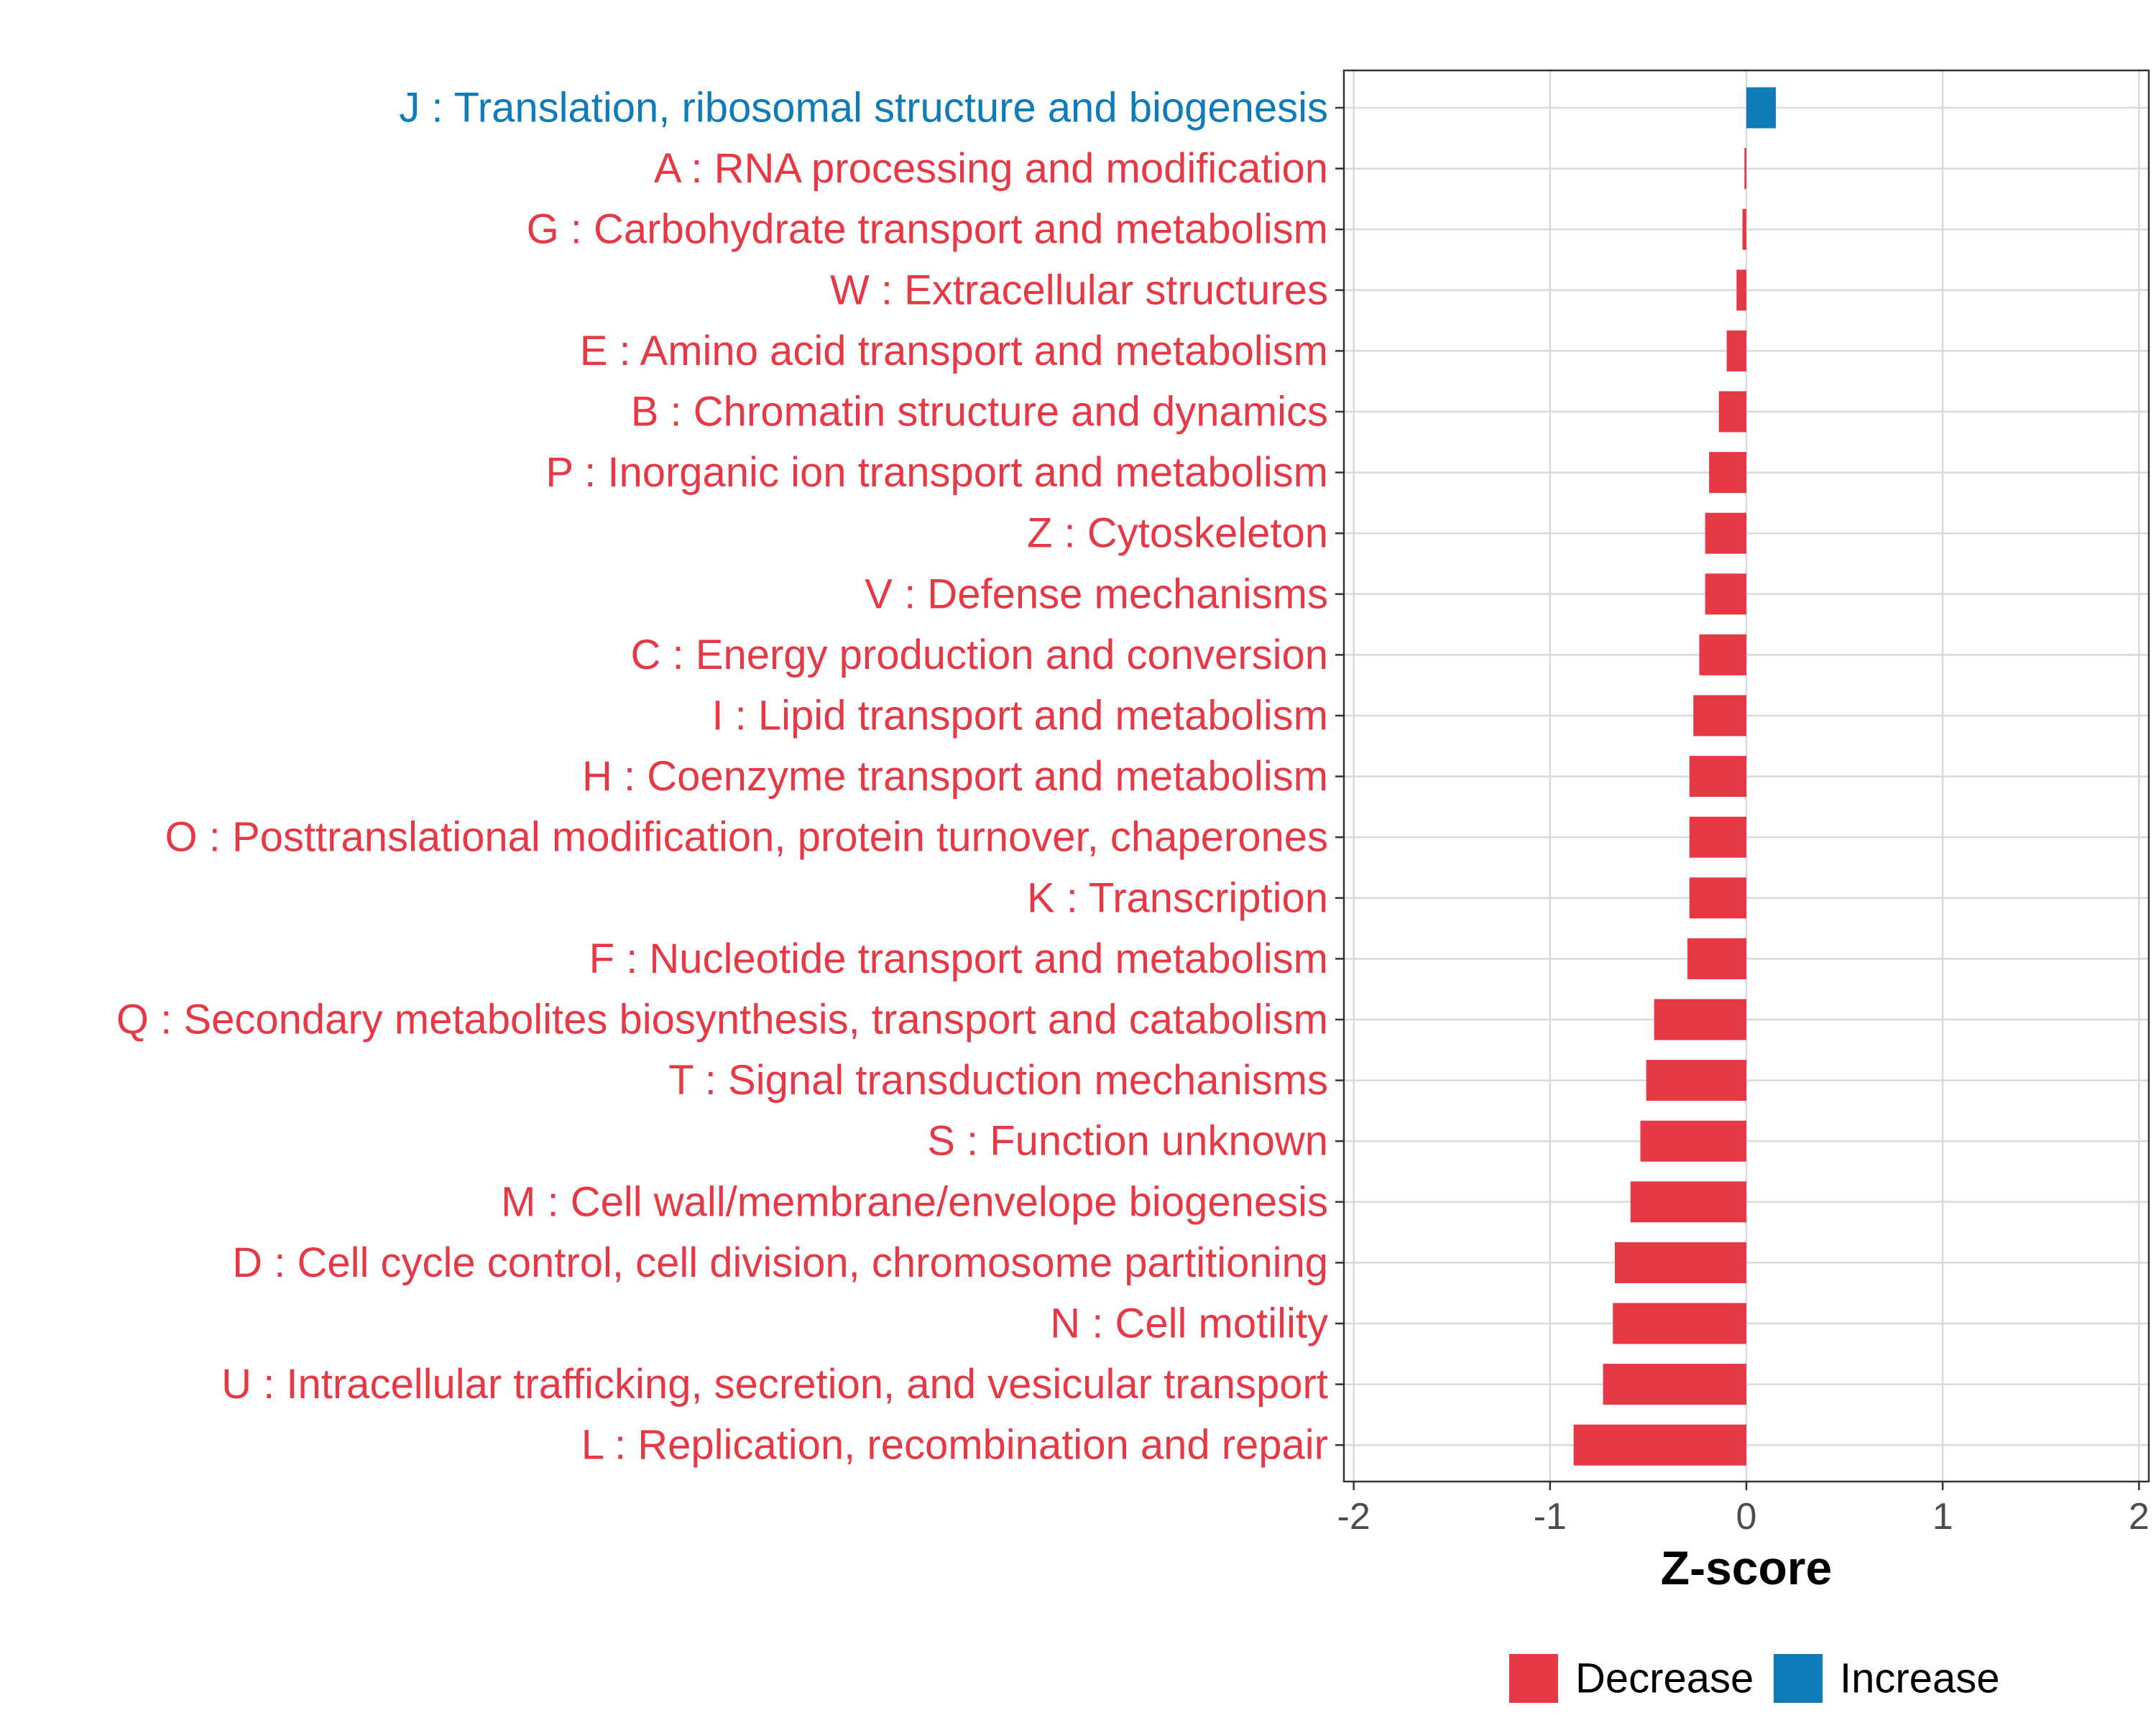  I want to click on x-tick-label: 1, so click(1943, 1517).